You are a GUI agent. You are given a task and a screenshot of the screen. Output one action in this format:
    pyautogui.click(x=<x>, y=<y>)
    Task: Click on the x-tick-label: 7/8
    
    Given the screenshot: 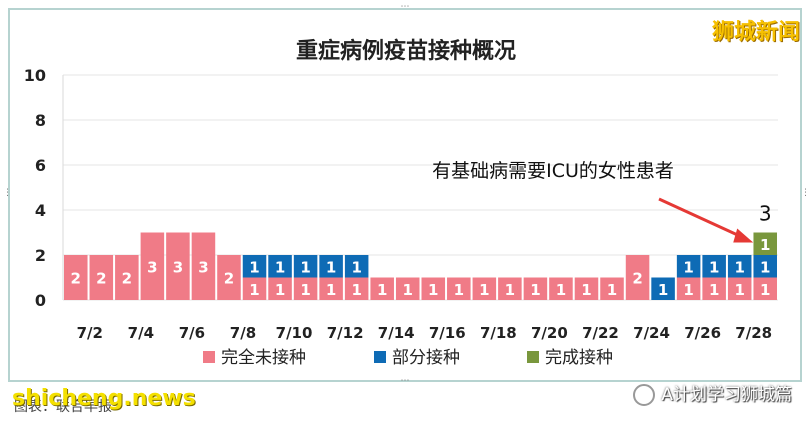 What is the action you would take?
    pyautogui.click(x=243, y=333)
    